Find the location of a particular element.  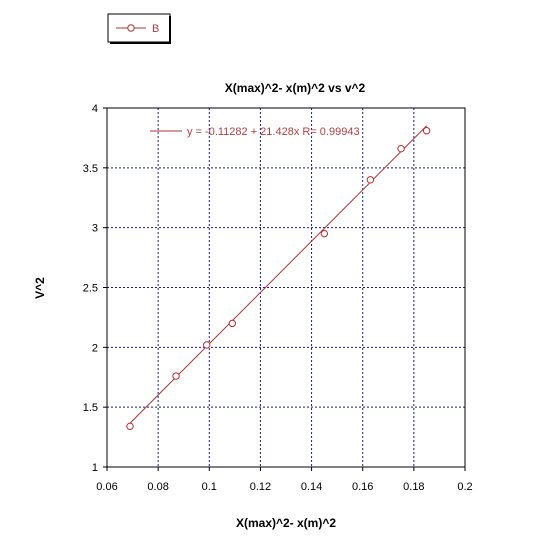

x-axis-title: X(max)^2- x(m)^2 is located at coordinates (286, 523).